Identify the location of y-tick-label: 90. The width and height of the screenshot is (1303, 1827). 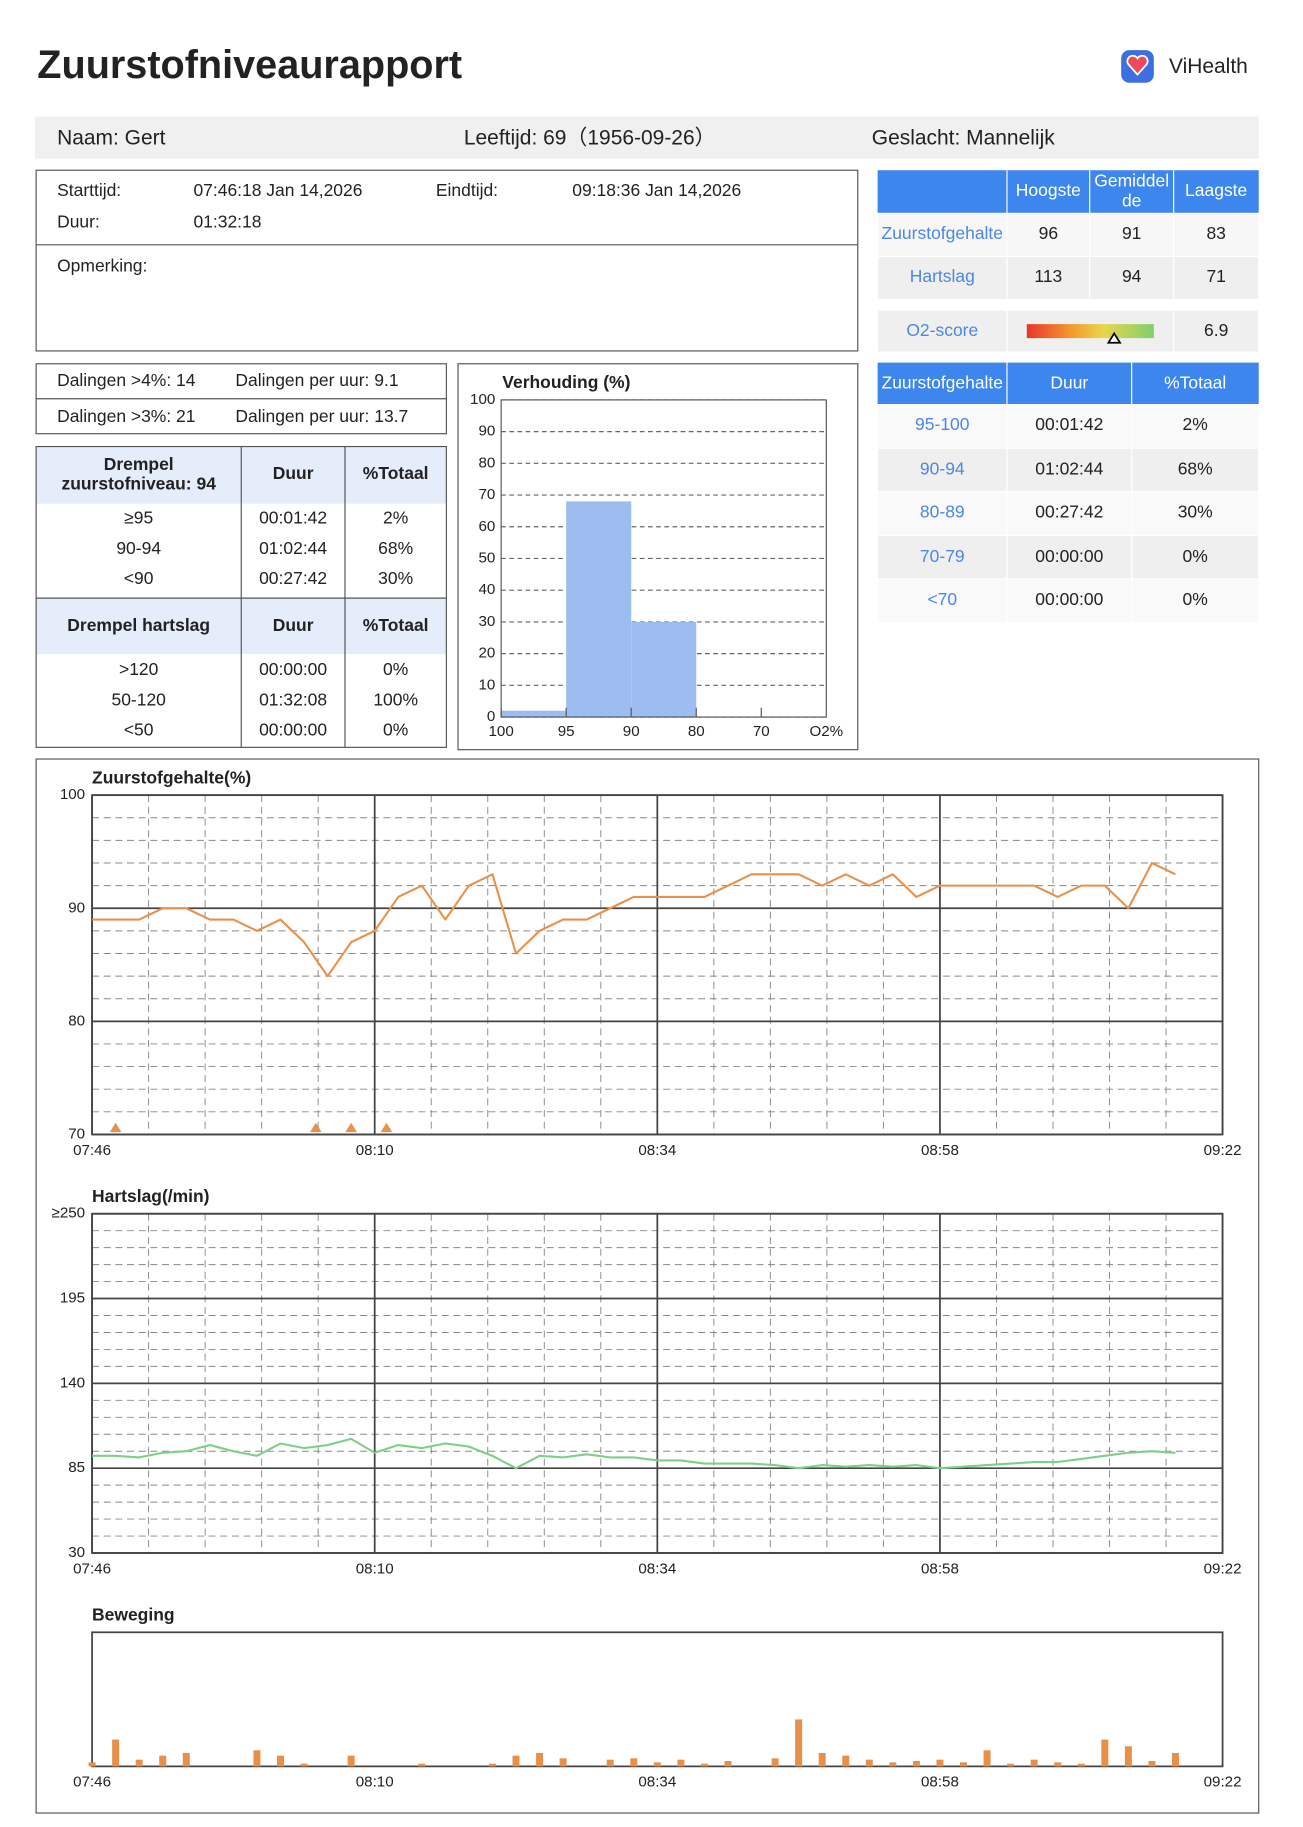
(76, 907).